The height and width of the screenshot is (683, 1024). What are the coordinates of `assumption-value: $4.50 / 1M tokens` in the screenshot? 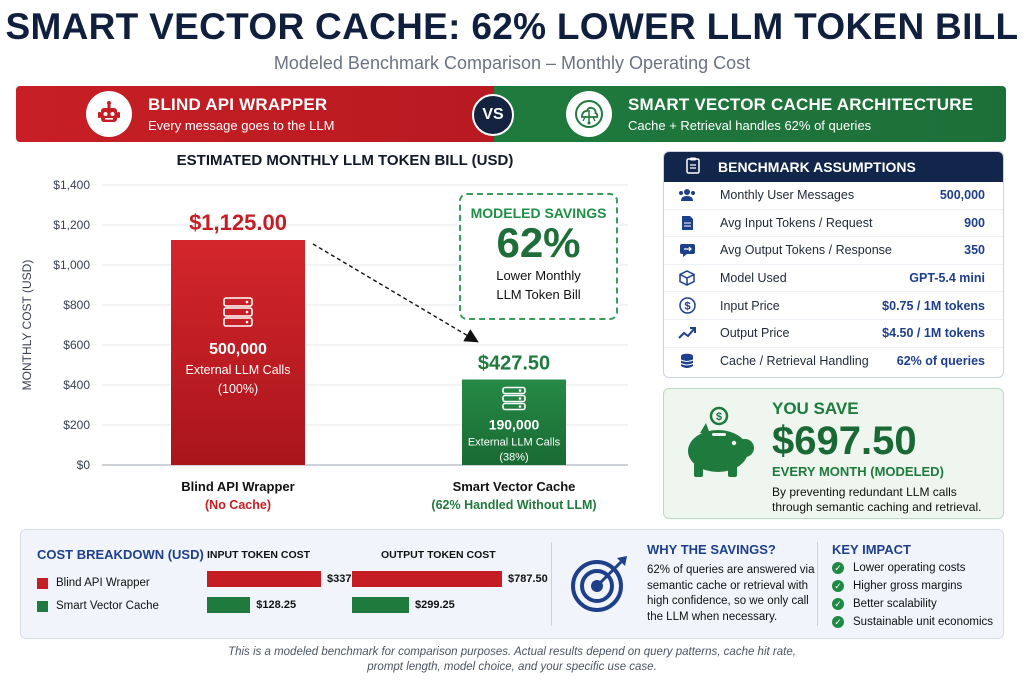 It's located at (933, 333).